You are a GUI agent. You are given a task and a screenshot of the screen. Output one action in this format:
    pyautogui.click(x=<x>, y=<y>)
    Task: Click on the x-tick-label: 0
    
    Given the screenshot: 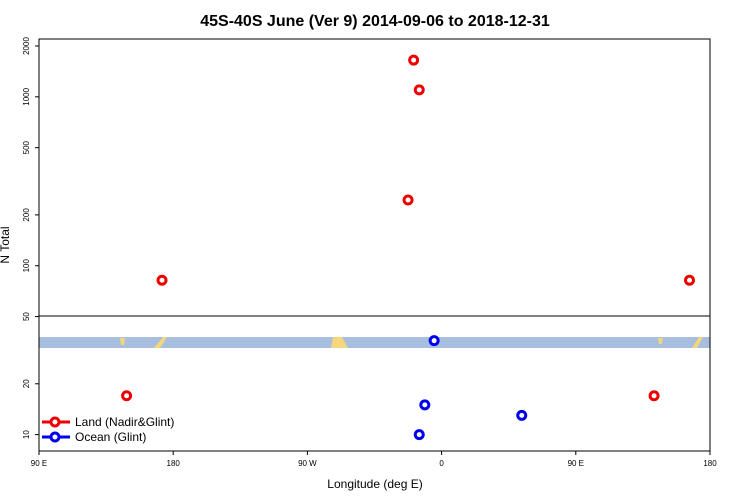 What is the action you would take?
    pyautogui.click(x=441, y=463)
    